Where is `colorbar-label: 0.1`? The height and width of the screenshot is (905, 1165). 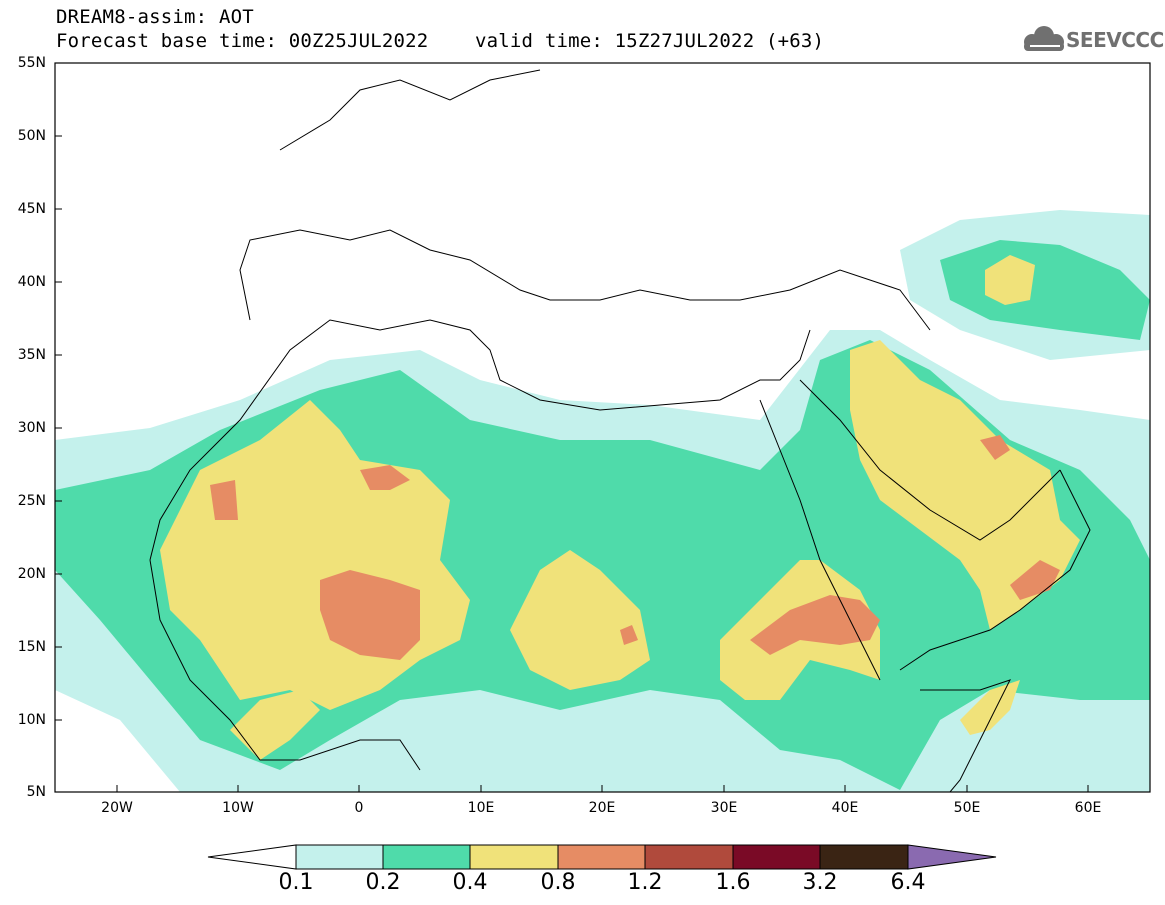 colorbar-label: 0.1 is located at coordinates (296, 882).